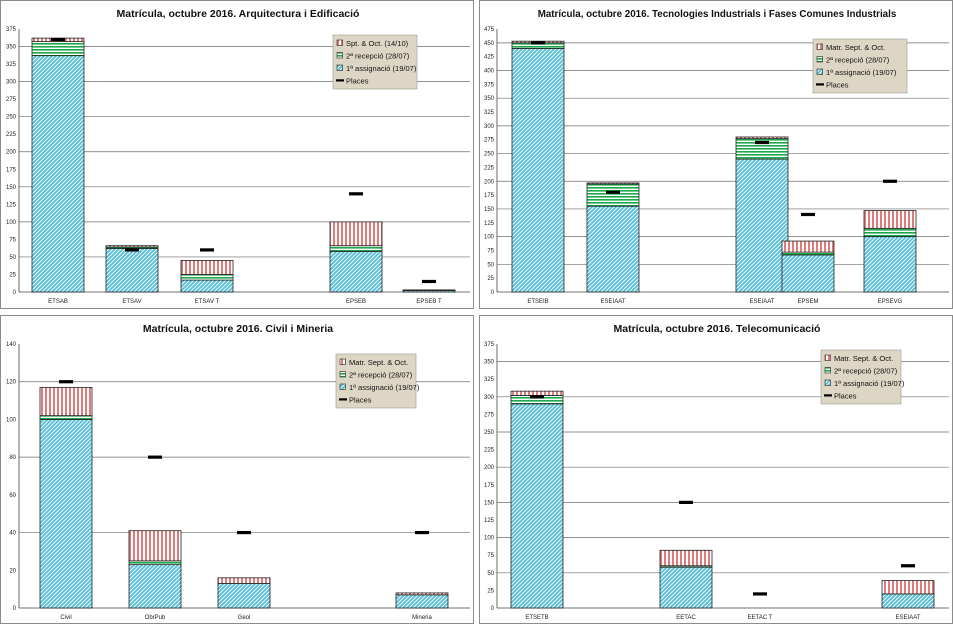 The image size is (953, 625). I want to click on x-tick-label: ETSAV T, so click(207, 302).